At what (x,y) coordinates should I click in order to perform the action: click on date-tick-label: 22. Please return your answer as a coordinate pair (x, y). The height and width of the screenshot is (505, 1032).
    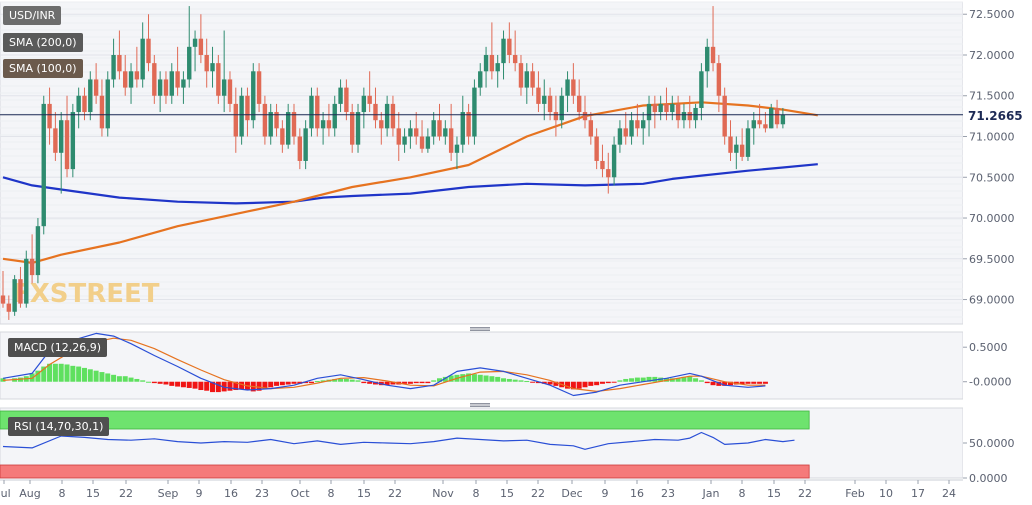
    Looking at the image, I should click on (395, 493).